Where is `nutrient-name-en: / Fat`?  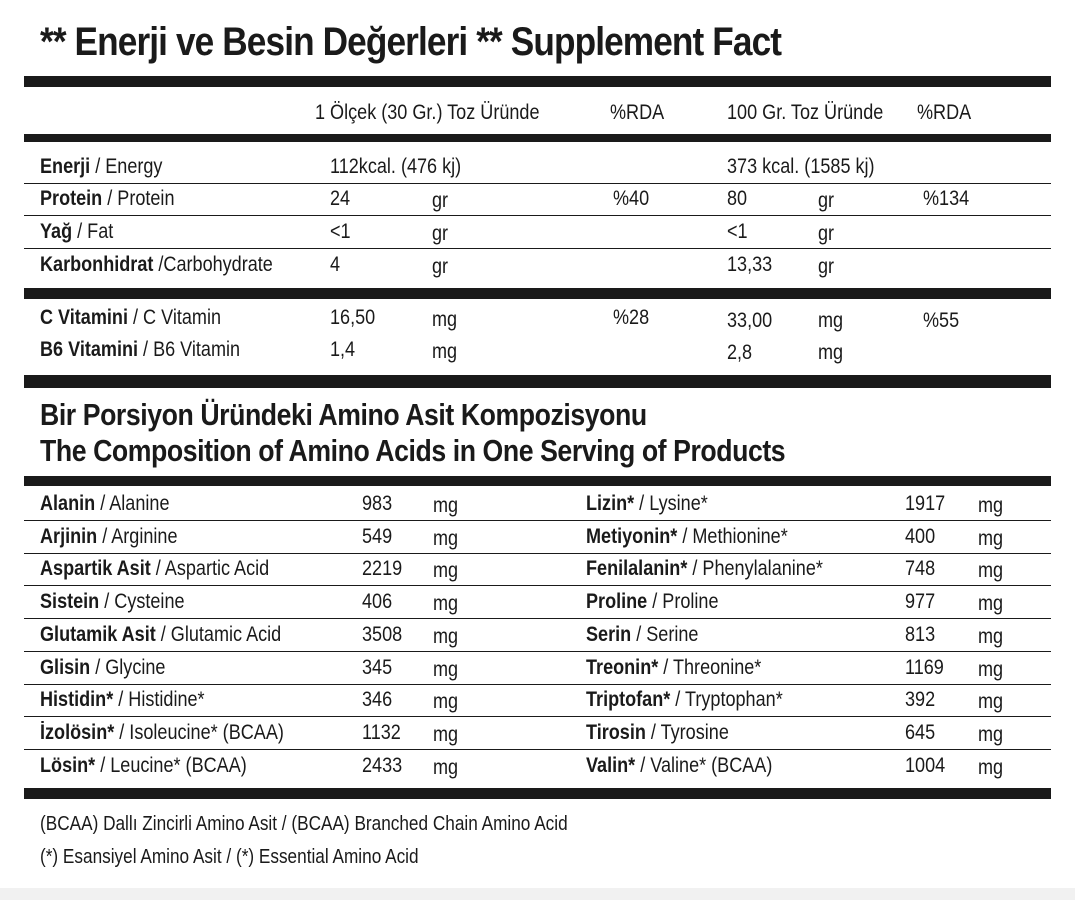 nutrient-name-en: / Fat is located at coordinates (93, 231).